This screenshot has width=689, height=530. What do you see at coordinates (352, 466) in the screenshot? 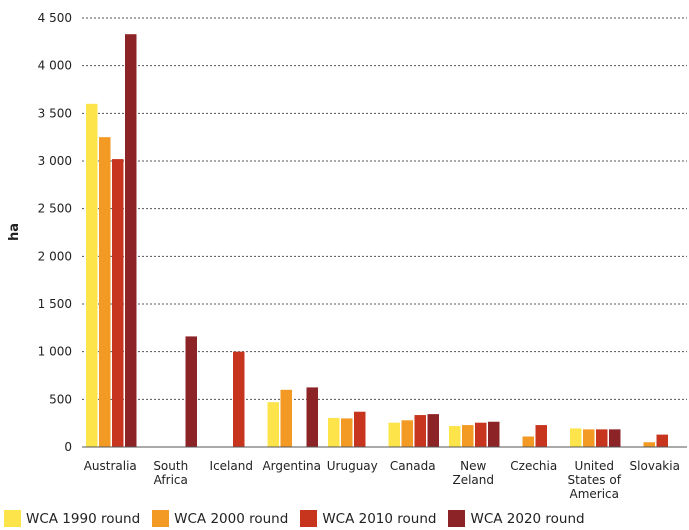
I see `x-category-label: Uruguay` at bounding box center [352, 466].